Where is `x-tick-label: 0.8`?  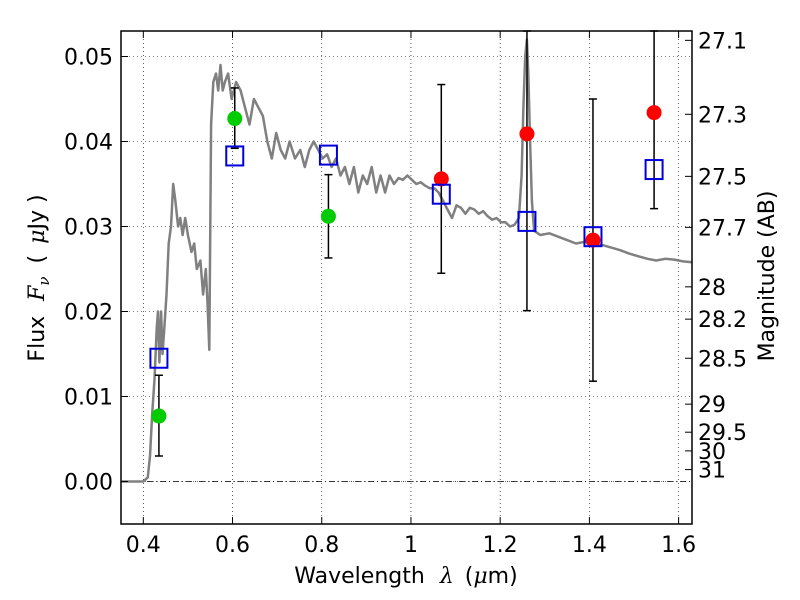
x-tick-label: 0.8 is located at coordinates (321, 545).